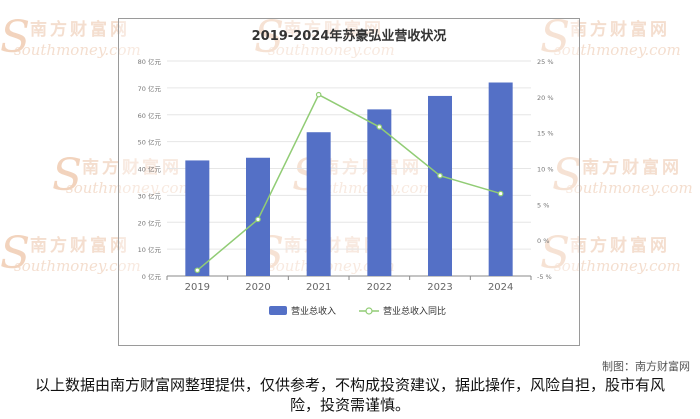  I want to click on y-left-tick-label: 50 亿元, so click(150, 142).